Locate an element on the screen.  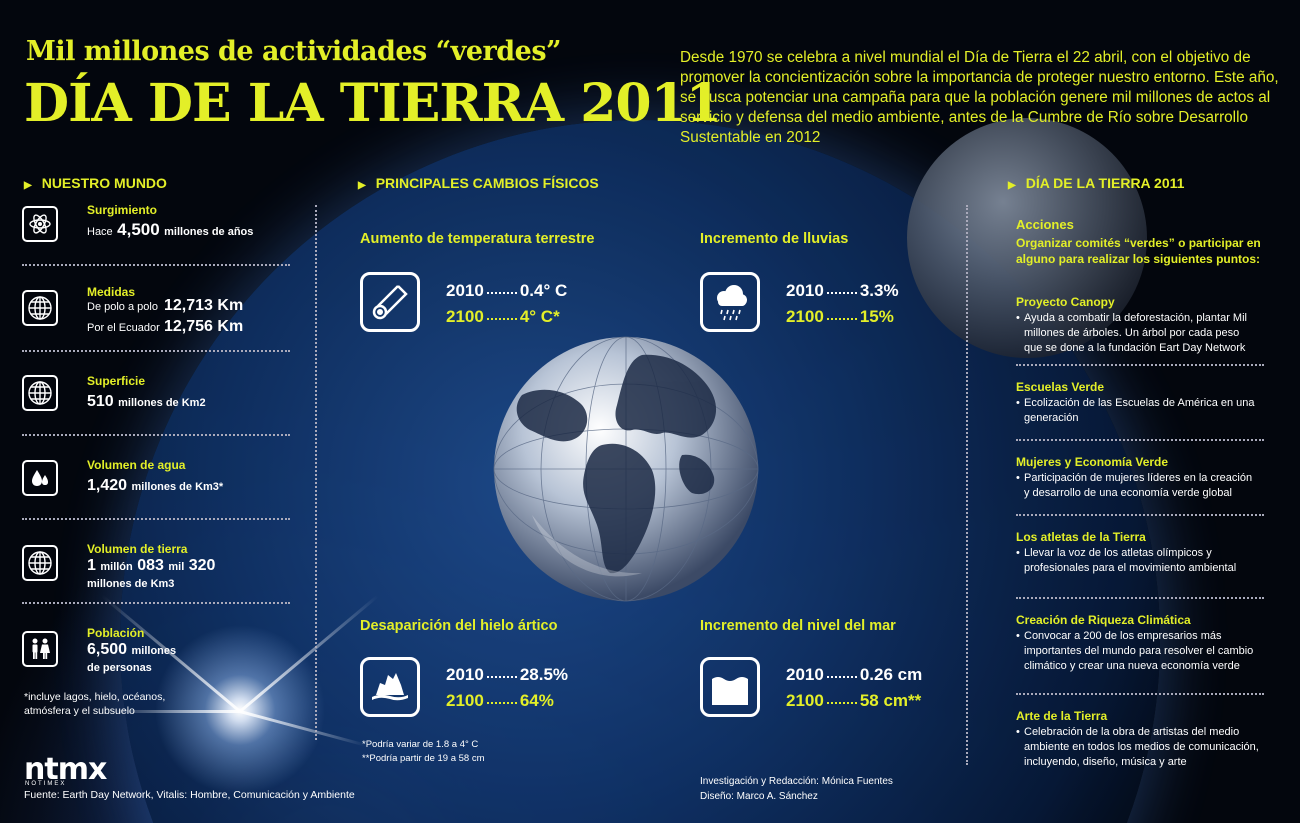
change-row-2010: 2010 3.3% is located at coordinates (842, 290).